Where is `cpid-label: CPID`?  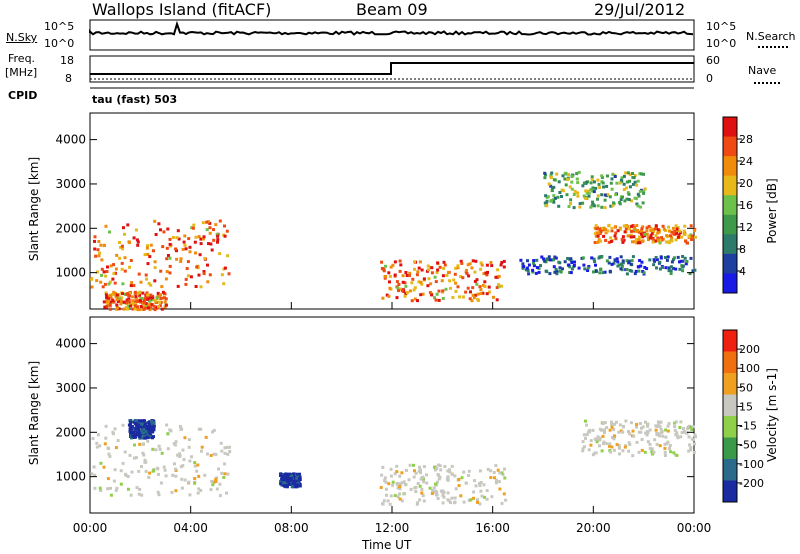
cpid-label: CPID is located at coordinates (23, 95).